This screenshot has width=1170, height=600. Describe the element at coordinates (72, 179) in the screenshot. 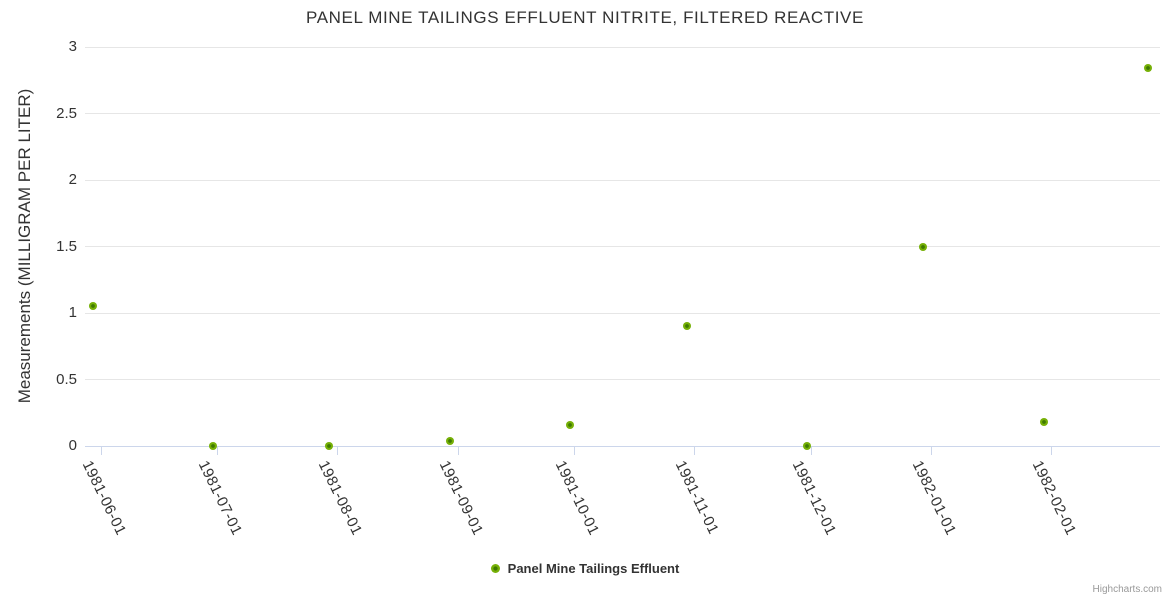

I see `y-tick-label: 2` at that location.